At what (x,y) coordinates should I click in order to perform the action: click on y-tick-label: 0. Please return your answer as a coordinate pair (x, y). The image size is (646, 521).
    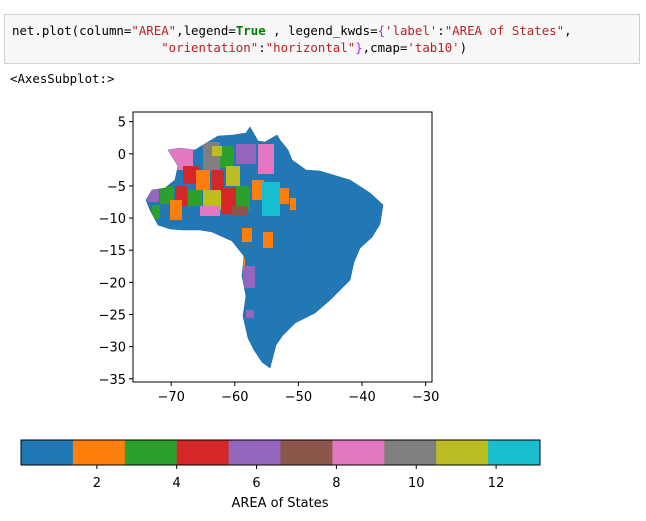
    Looking at the image, I should click on (122, 155).